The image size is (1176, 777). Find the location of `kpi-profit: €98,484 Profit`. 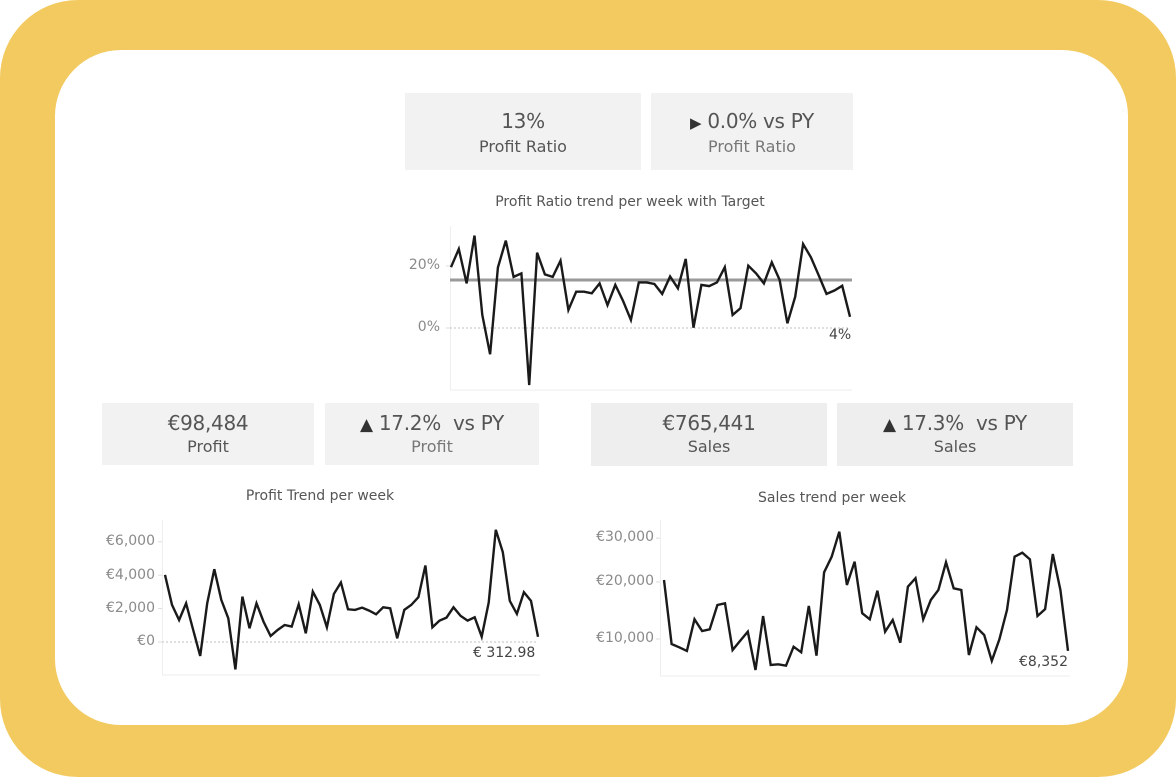

kpi-profit: €98,484 Profit is located at coordinates (208, 434).